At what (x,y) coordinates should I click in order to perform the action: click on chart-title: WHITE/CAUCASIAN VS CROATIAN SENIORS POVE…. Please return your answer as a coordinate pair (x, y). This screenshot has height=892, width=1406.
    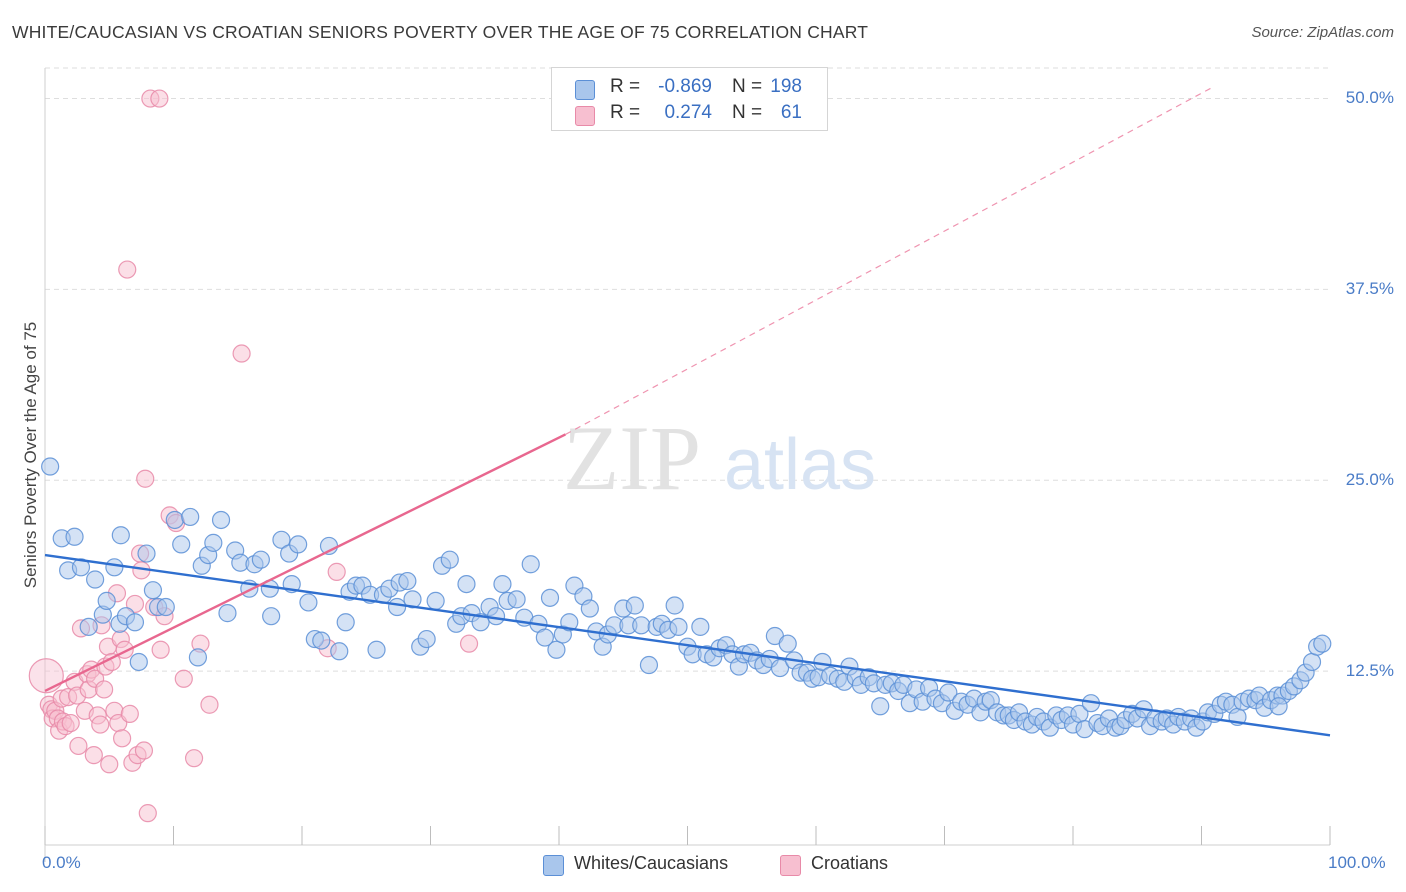
    Looking at the image, I should click on (440, 32).